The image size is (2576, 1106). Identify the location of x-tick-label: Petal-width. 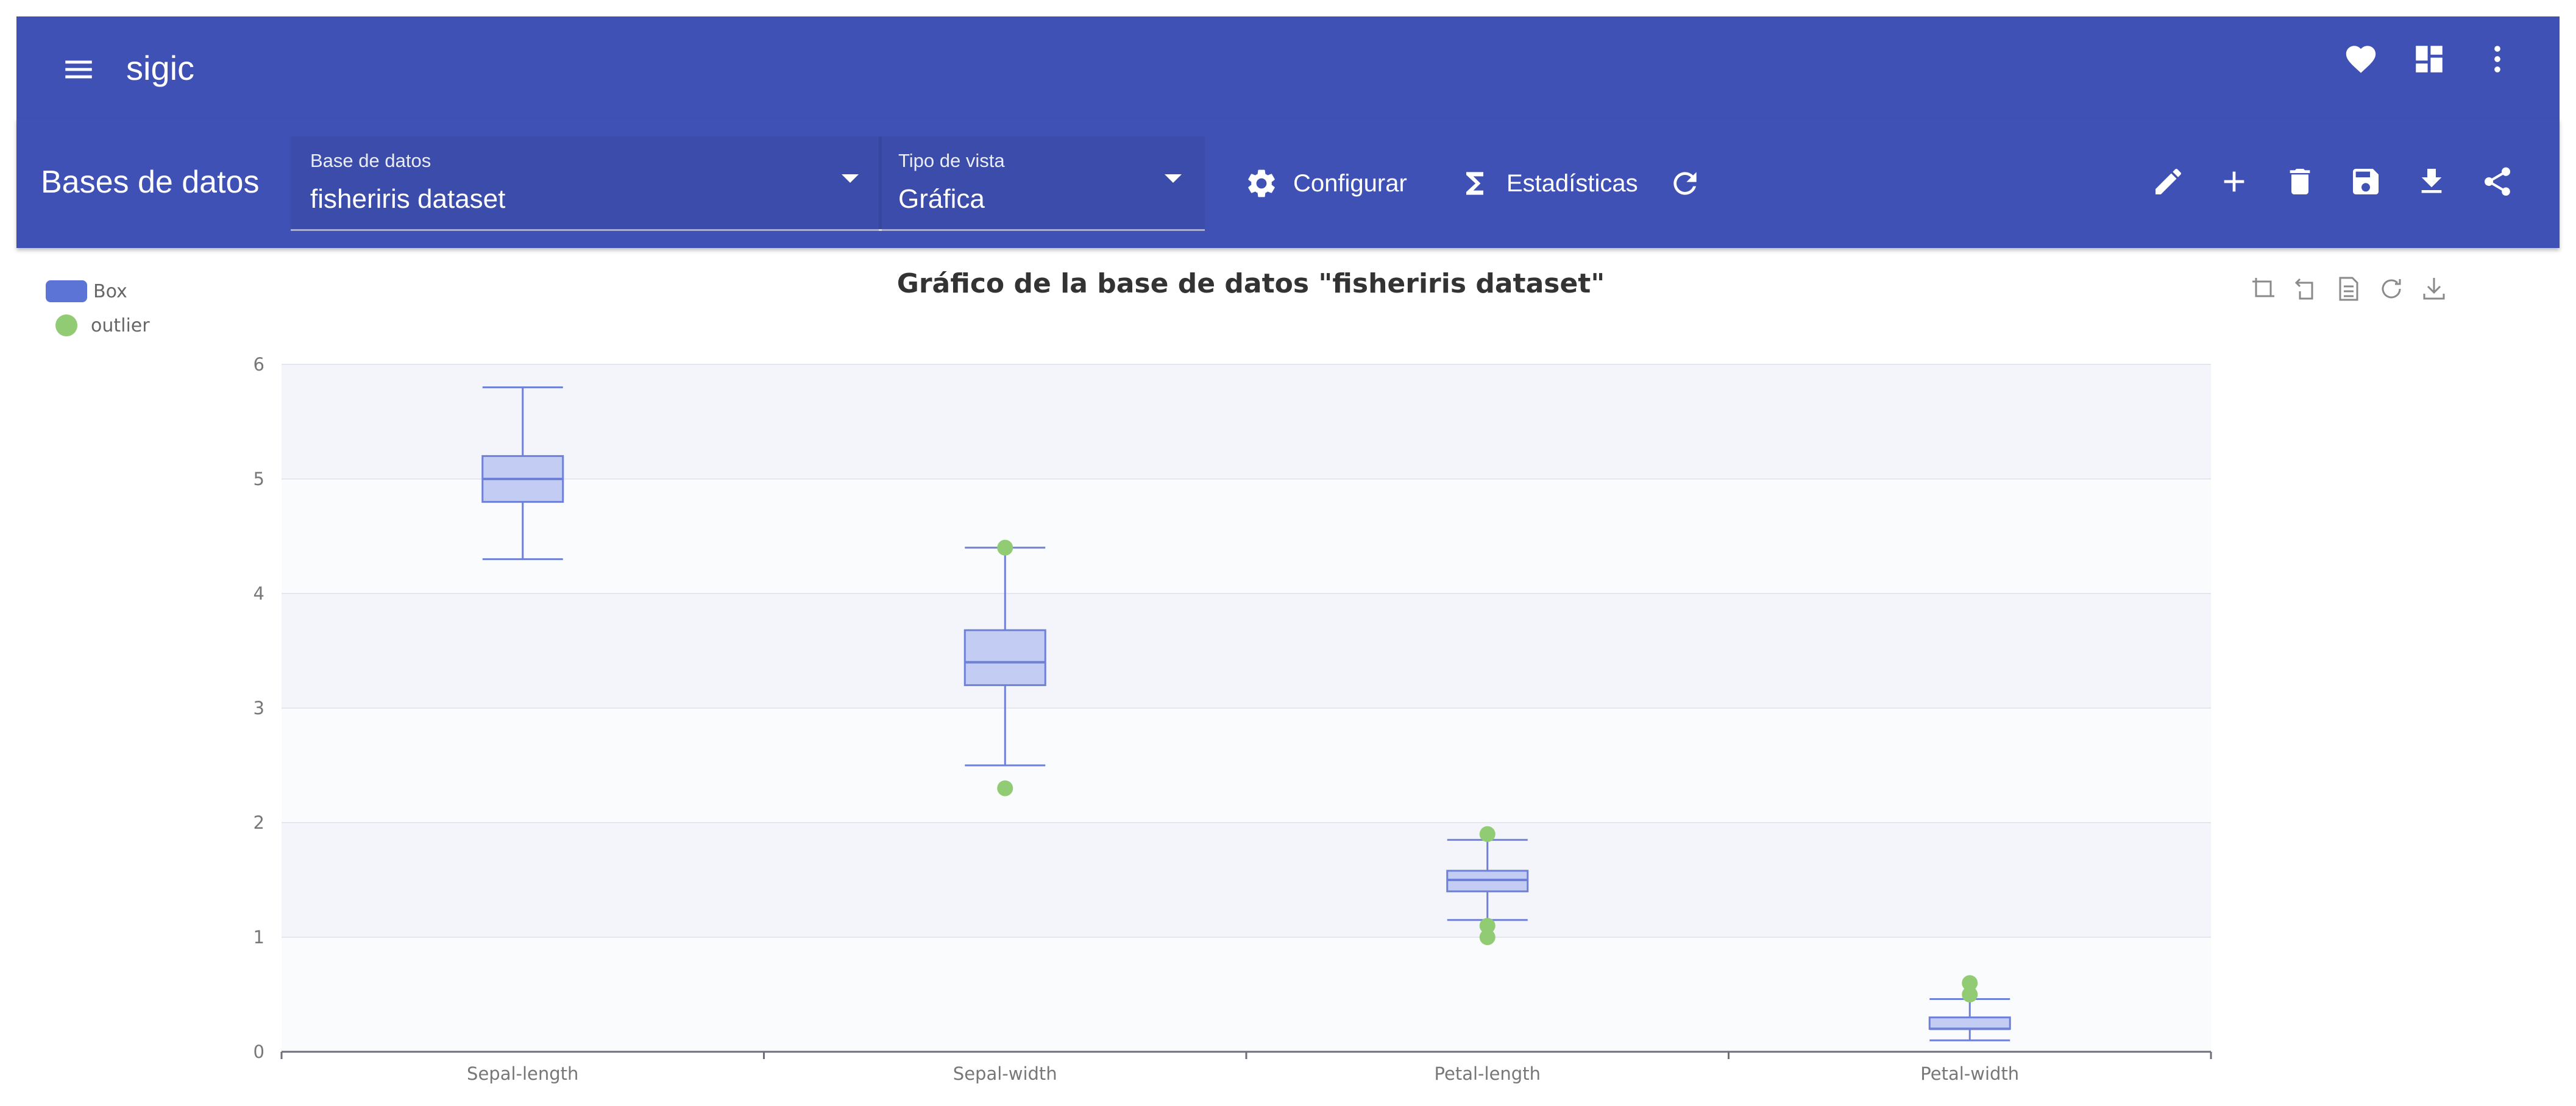
(1970, 1073).